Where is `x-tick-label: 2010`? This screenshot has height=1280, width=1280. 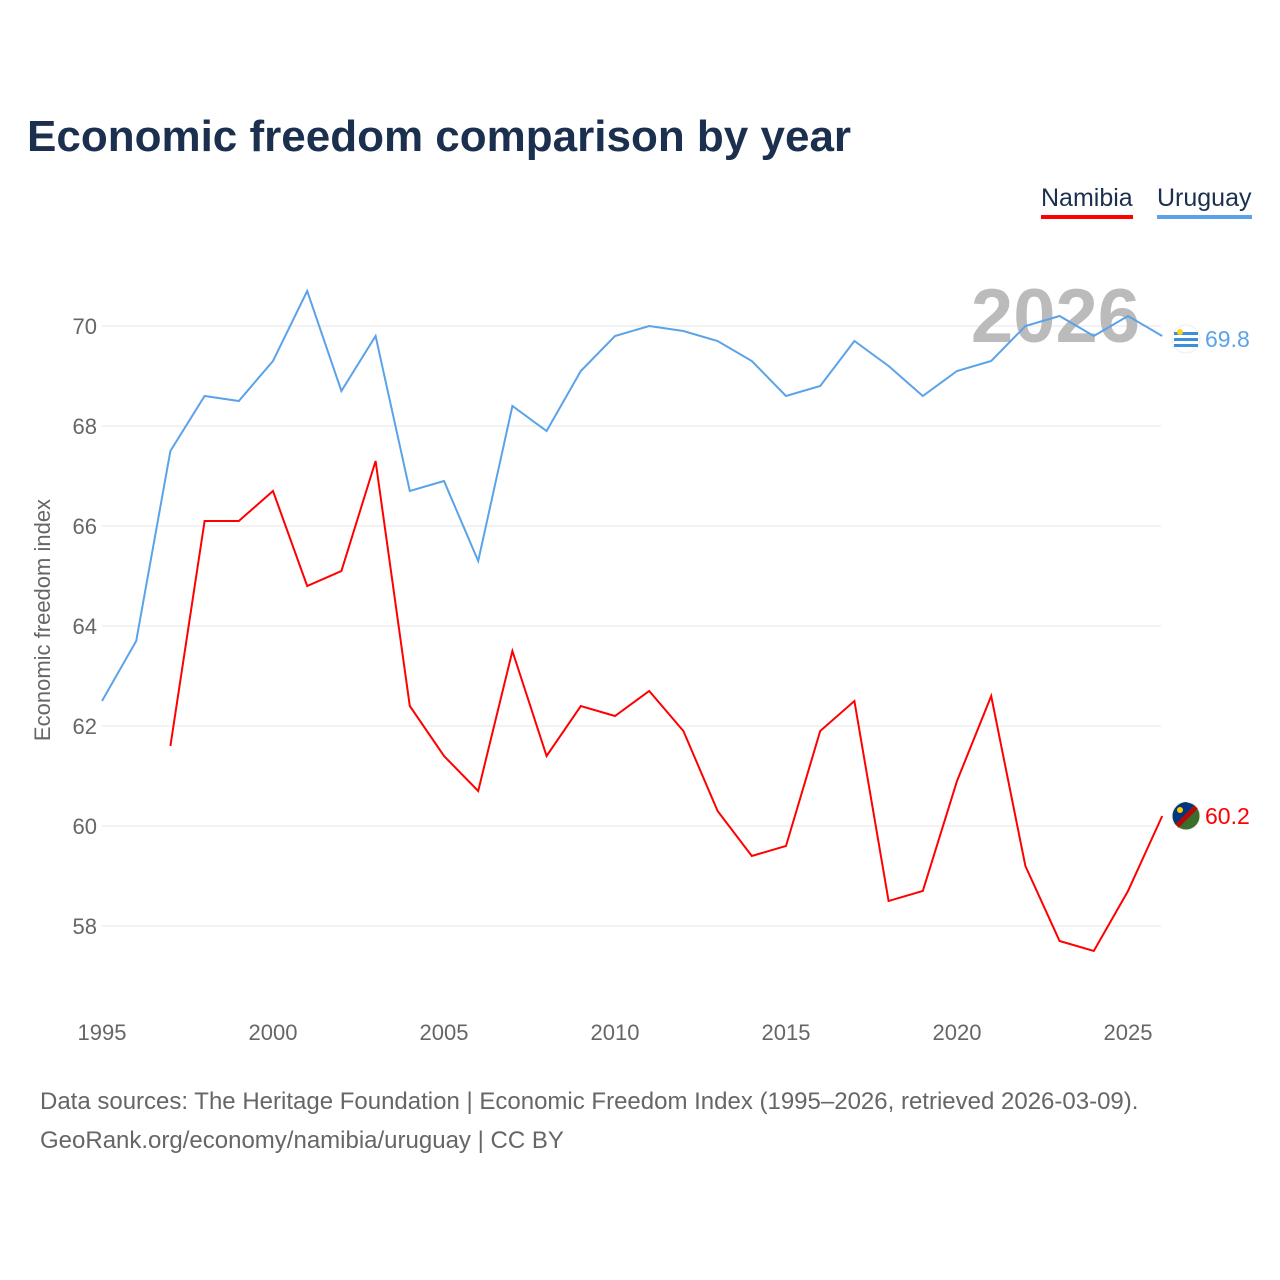
x-tick-label: 2010 is located at coordinates (615, 1032).